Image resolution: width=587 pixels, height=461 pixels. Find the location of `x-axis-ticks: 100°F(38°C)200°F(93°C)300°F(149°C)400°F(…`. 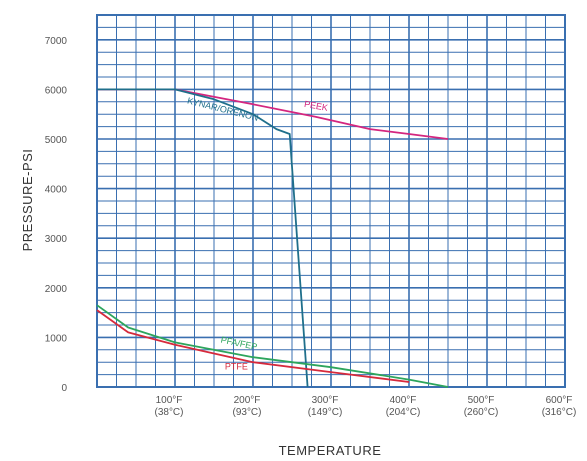

x-axis-ticks: 100°F(38°C)200°F(93°C)300°F(149°C)400°F(… is located at coordinates (365, 406).